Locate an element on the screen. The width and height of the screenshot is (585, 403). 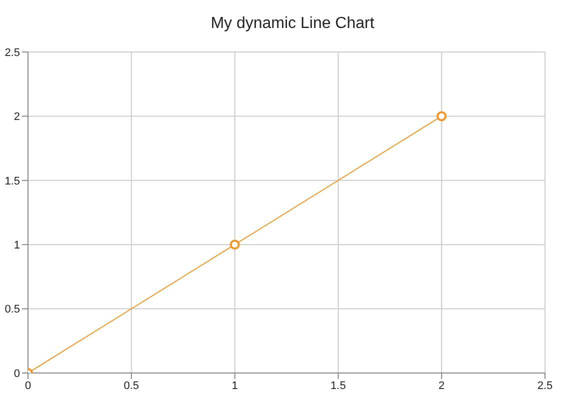
x-tick-label: 0.5 is located at coordinates (132, 386).